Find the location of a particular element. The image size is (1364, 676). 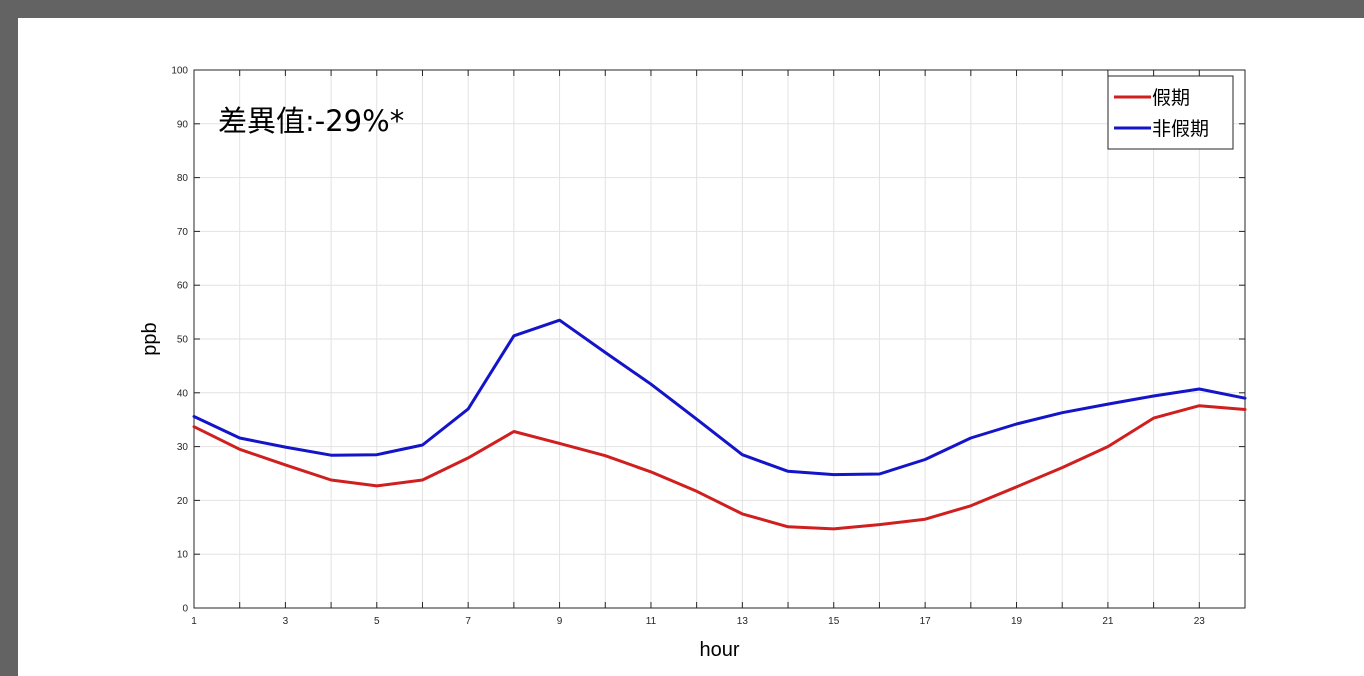

legend: 假期 非假期 is located at coordinates (1170, 112).